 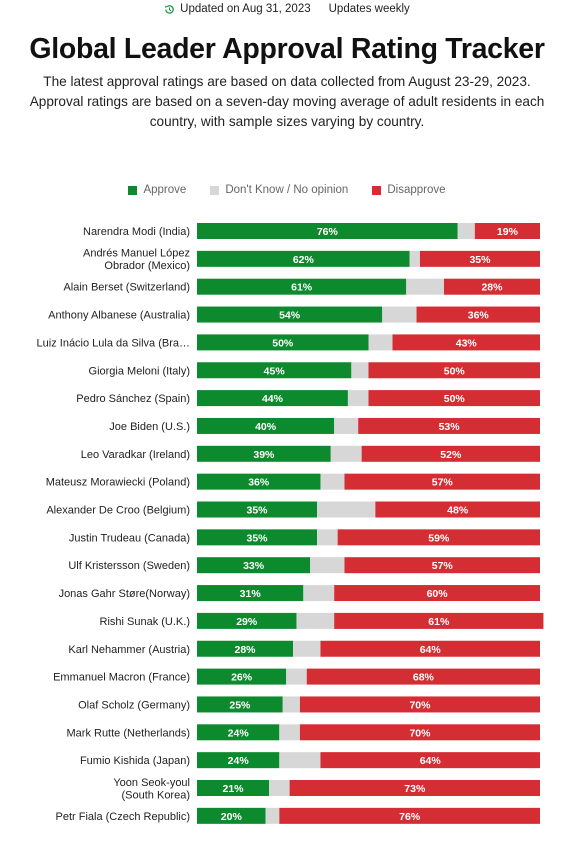 I want to click on leader-row-giorgia-meloni-italy: Giorgia Meloni (Italy) 45% 50%, so click(x=315, y=370).